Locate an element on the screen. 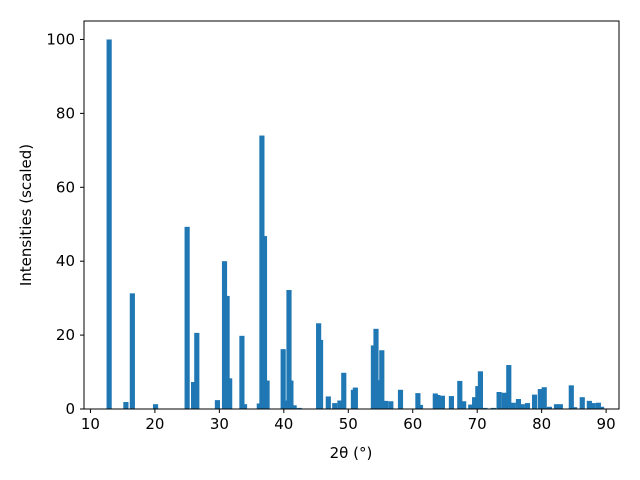 This screenshot has height=480, width=640. y-tick-label: 60 is located at coordinates (65, 187).